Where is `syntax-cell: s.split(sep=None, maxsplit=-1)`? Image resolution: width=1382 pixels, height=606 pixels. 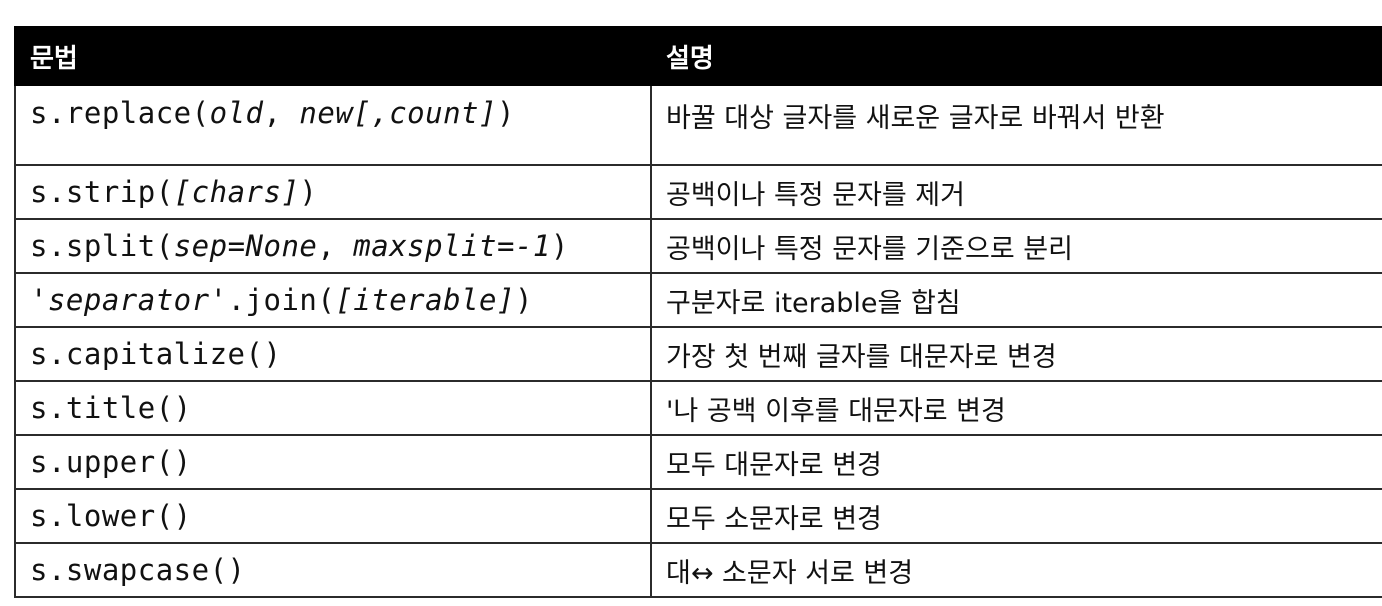
syntax-cell: s.split(sep=None, maxsplit=-1) is located at coordinates (333, 246).